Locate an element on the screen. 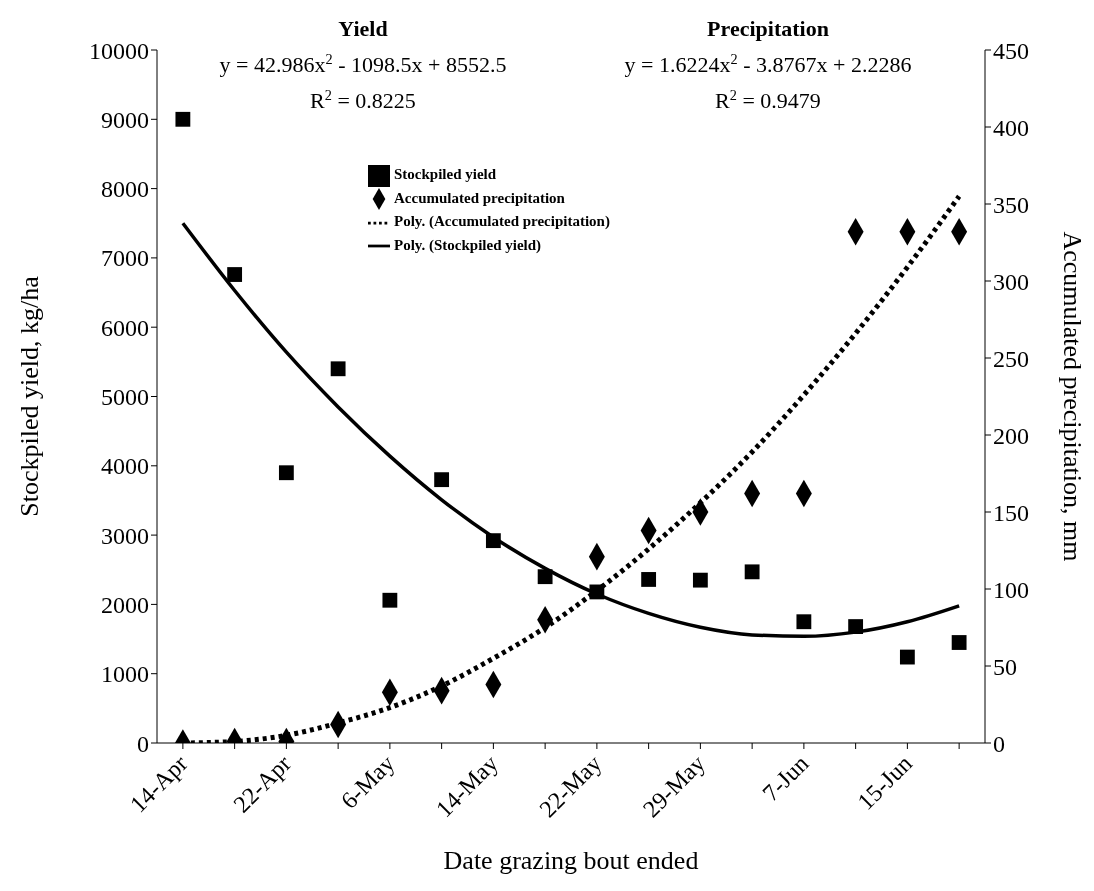 The image size is (1094, 891). legend-label: Poly. (Accumulated precipitation) is located at coordinates (502, 221).